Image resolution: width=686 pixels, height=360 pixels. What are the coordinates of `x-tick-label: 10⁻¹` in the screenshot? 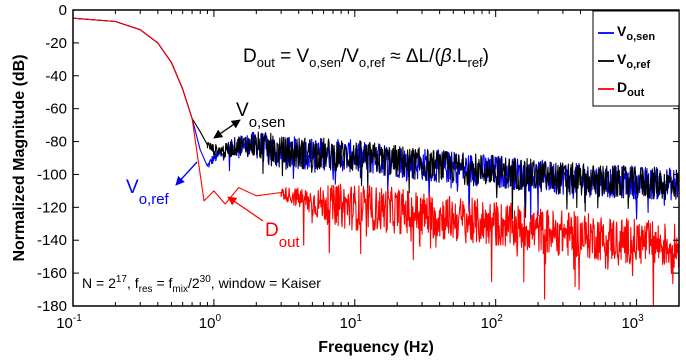 It's located at (69, 322).